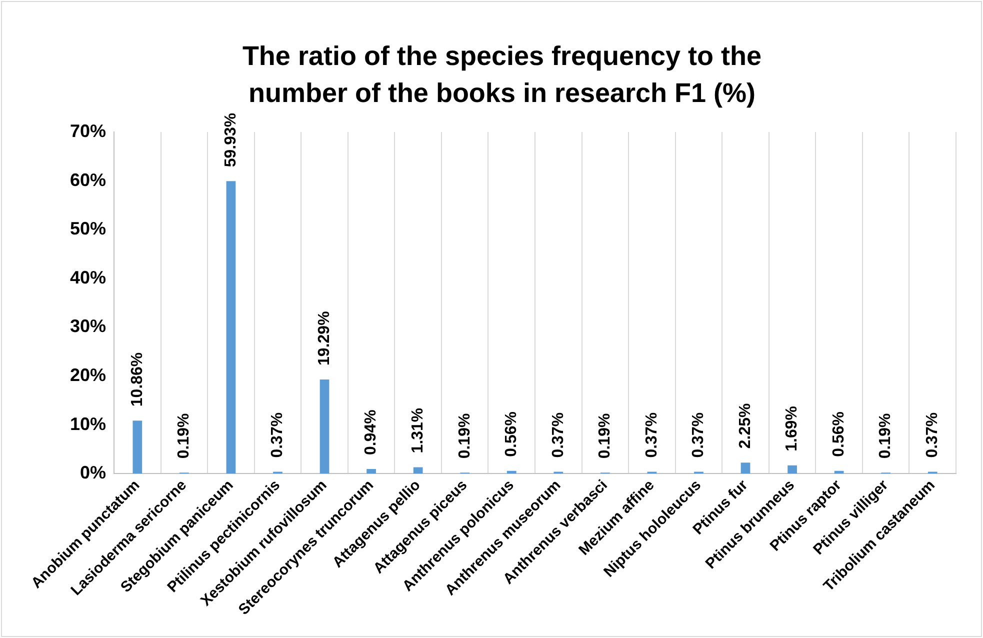  Describe the element at coordinates (745, 426) in the screenshot. I see `data-label: 2.25%` at that location.